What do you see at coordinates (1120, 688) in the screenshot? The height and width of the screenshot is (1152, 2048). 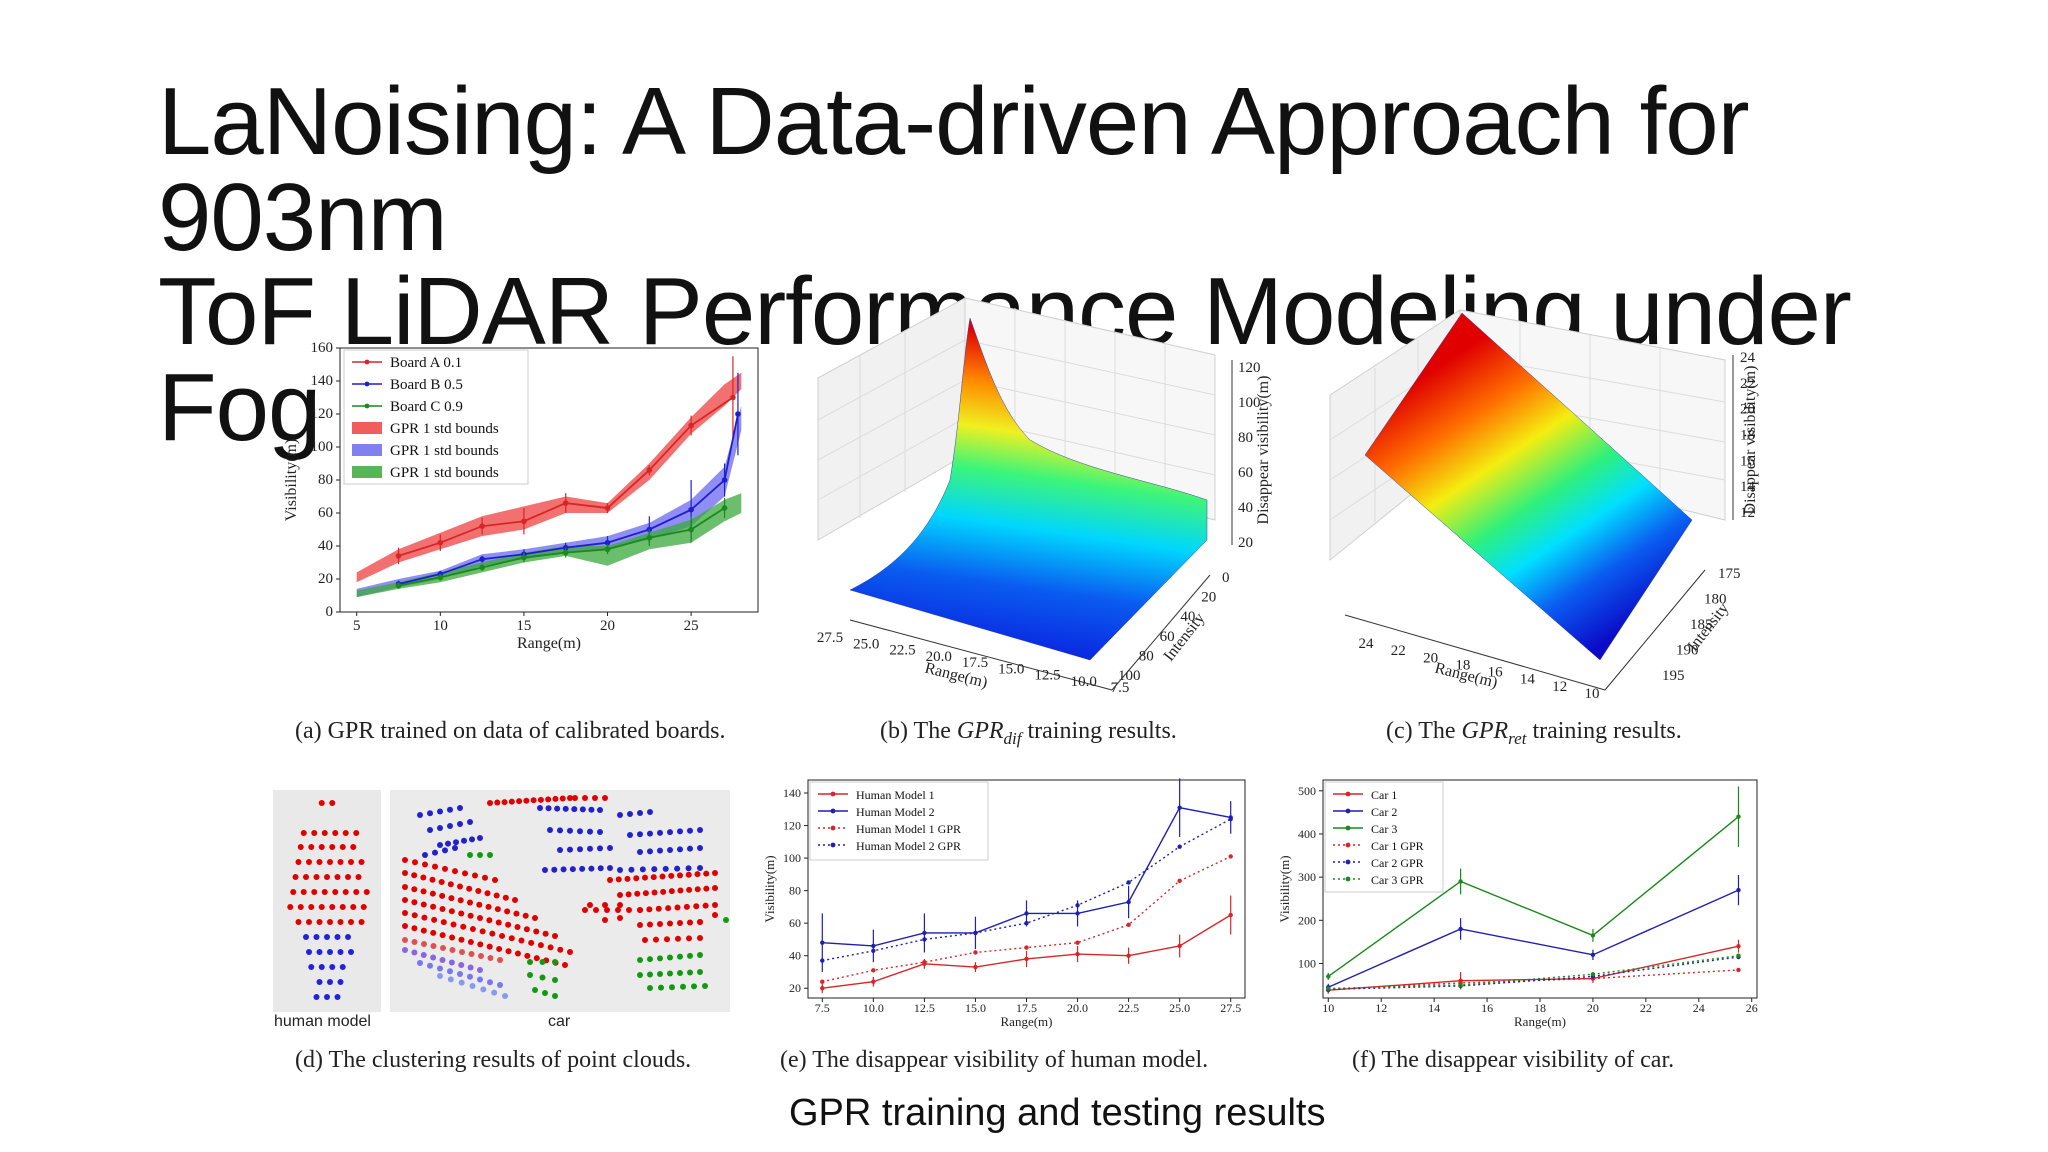 I see `x-tick-label: 7.5` at bounding box center [1120, 688].